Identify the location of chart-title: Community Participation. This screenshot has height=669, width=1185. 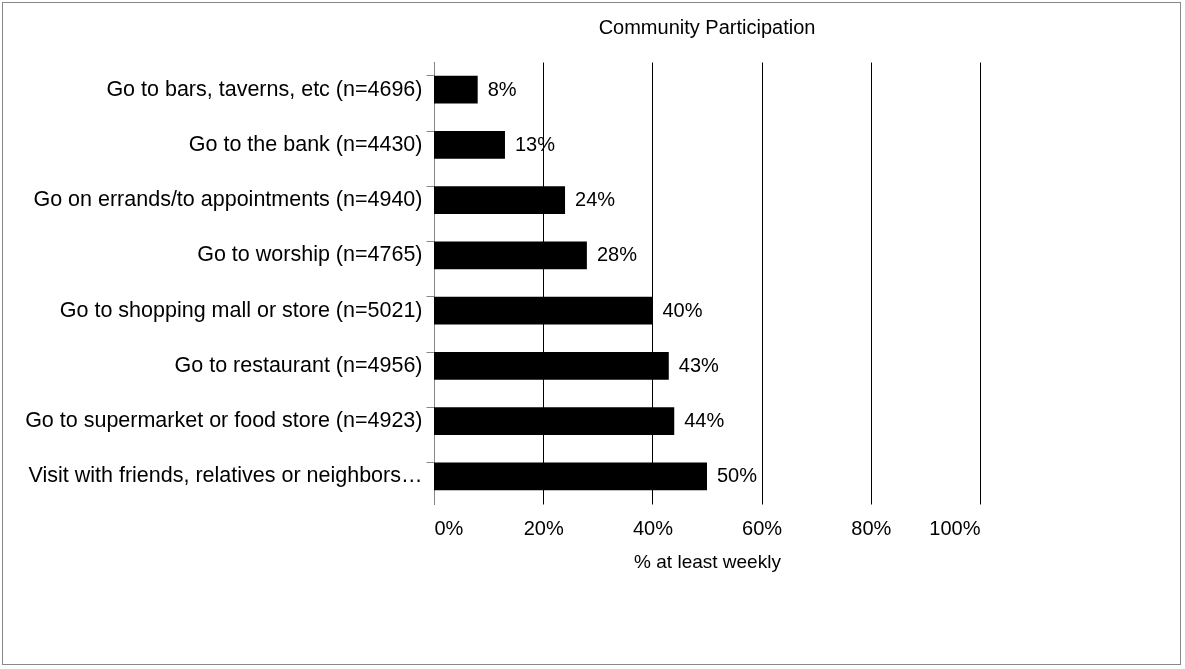
(707, 27).